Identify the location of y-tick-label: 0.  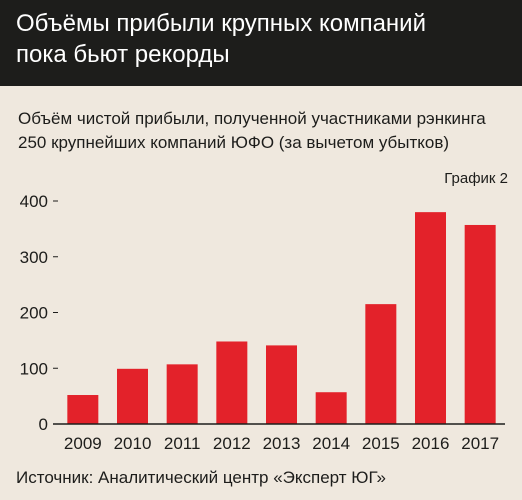
(43, 424).